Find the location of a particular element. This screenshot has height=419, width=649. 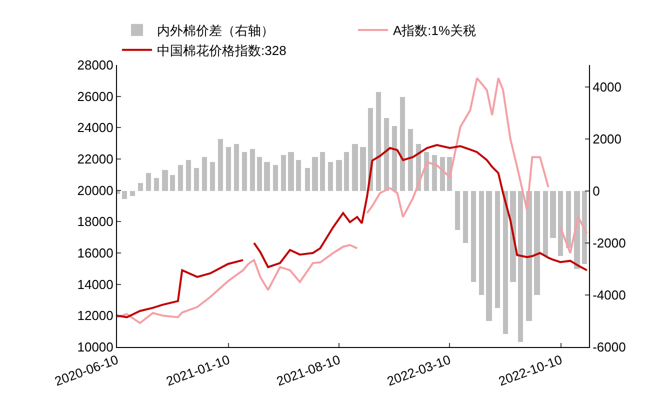

y2-tick-label: 2000 is located at coordinates (607, 139).